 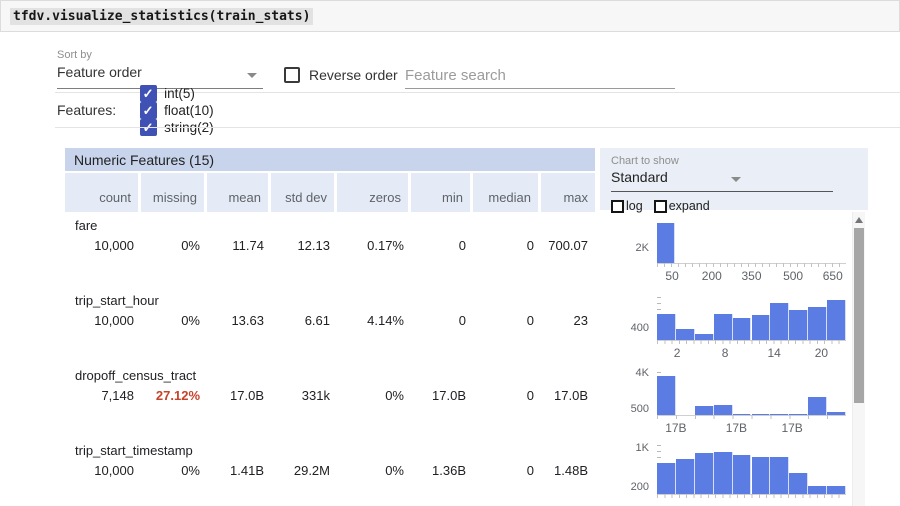 I want to click on log-checkbox, so click(x=617, y=206).